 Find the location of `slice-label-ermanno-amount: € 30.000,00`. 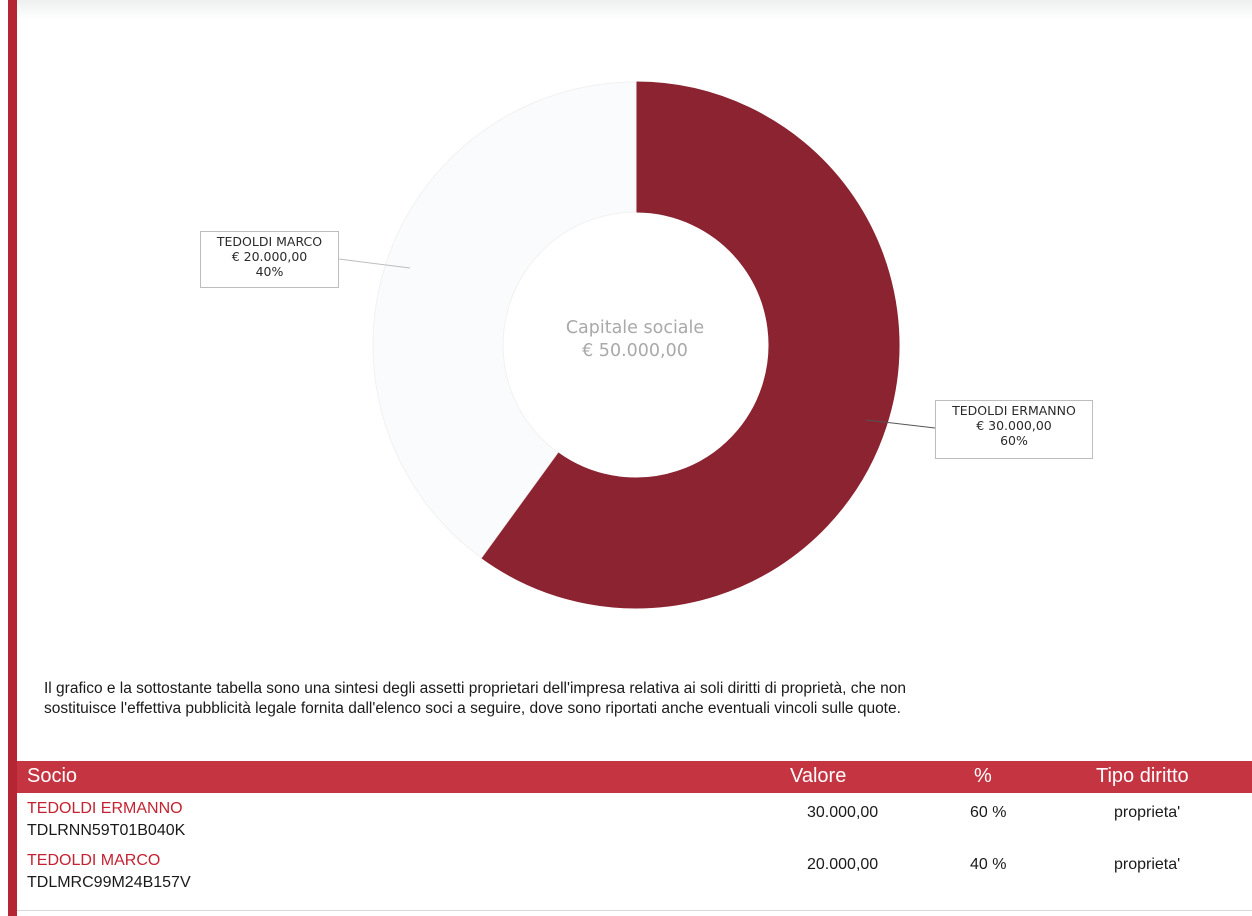

slice-label-ermanno-amount: € 30.000,00 is located at coordinates (1014, 425).